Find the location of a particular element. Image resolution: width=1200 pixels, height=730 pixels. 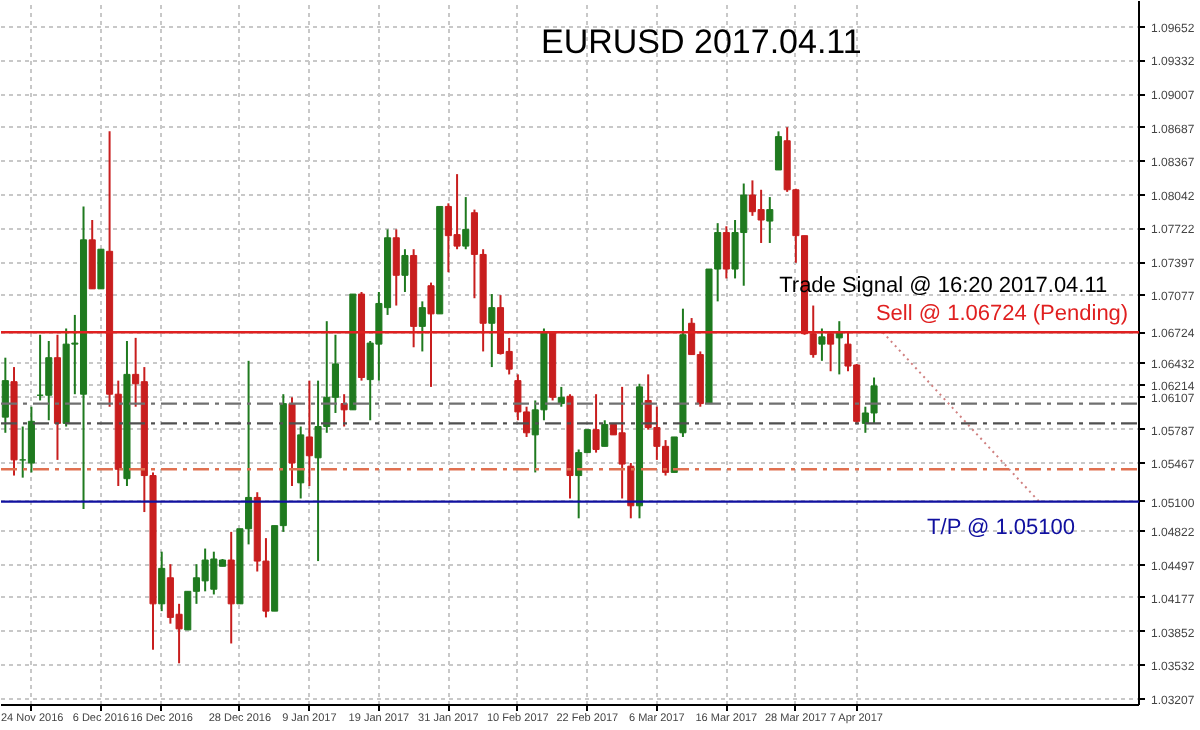

ref-line-label: Sell @ 1.06724 (Pending) is located at coordinates (1002, 314).